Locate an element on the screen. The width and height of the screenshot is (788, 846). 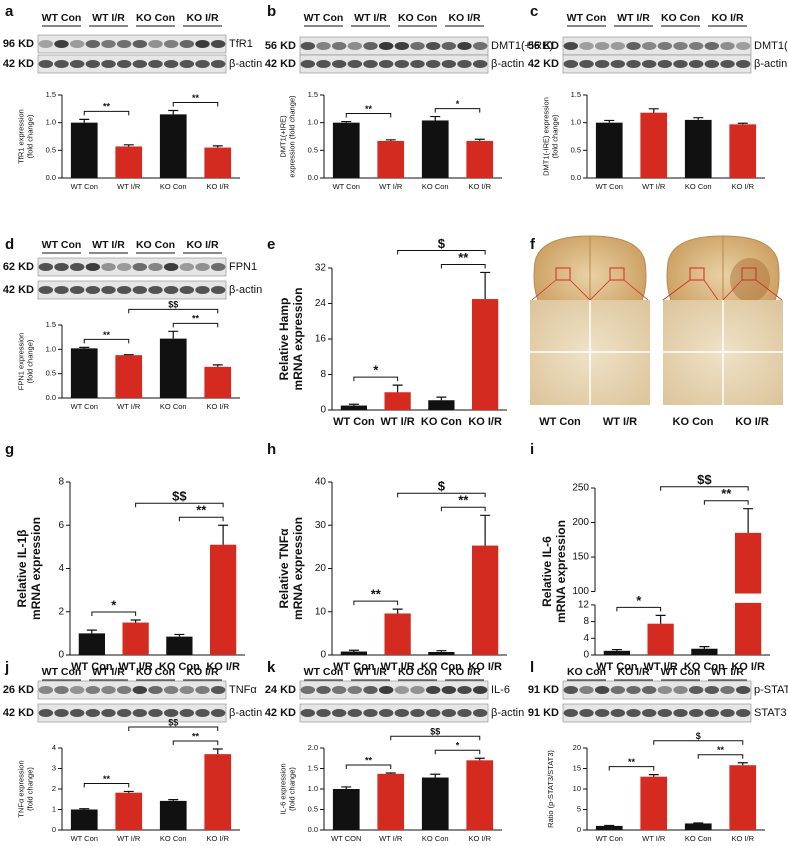
y-tick-label: 20 is located at coordinates (577, 747).